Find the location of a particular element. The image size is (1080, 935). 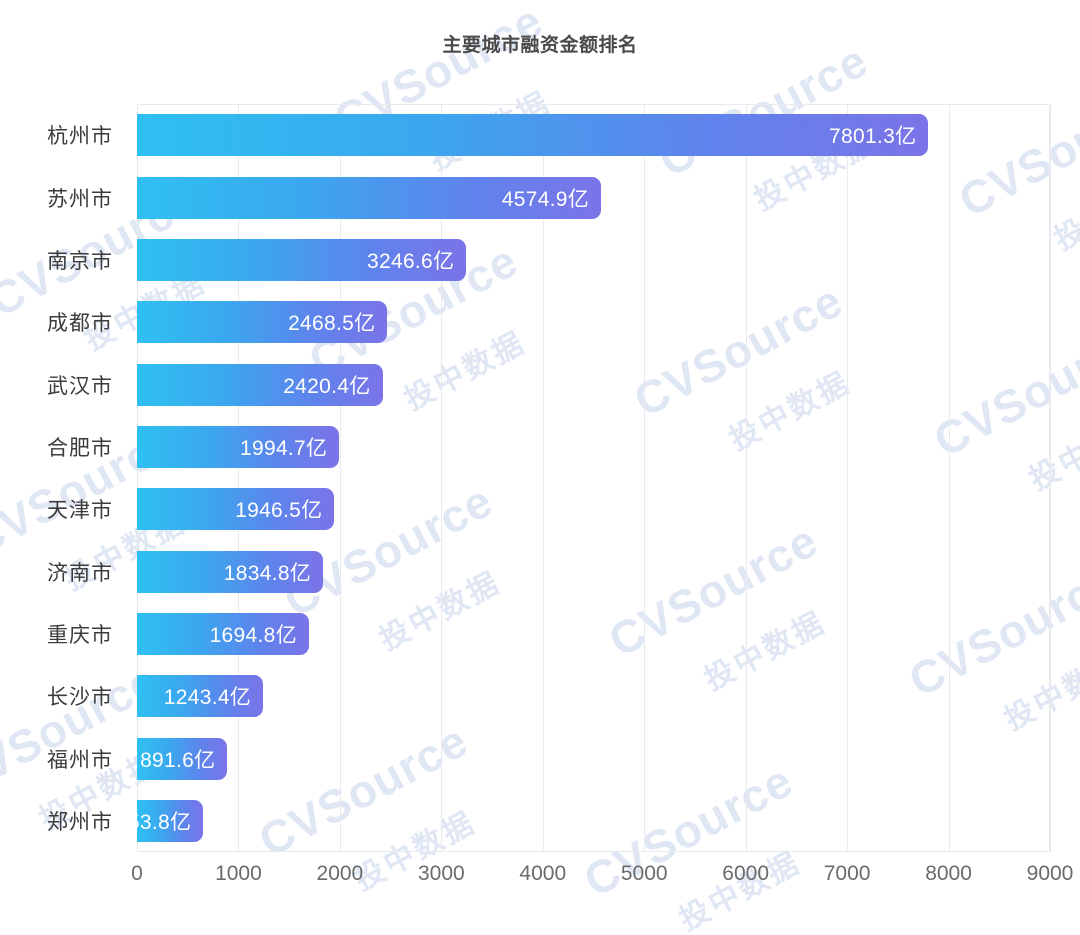

bar: 2468.5亿 is located at coordinates (262, 322).